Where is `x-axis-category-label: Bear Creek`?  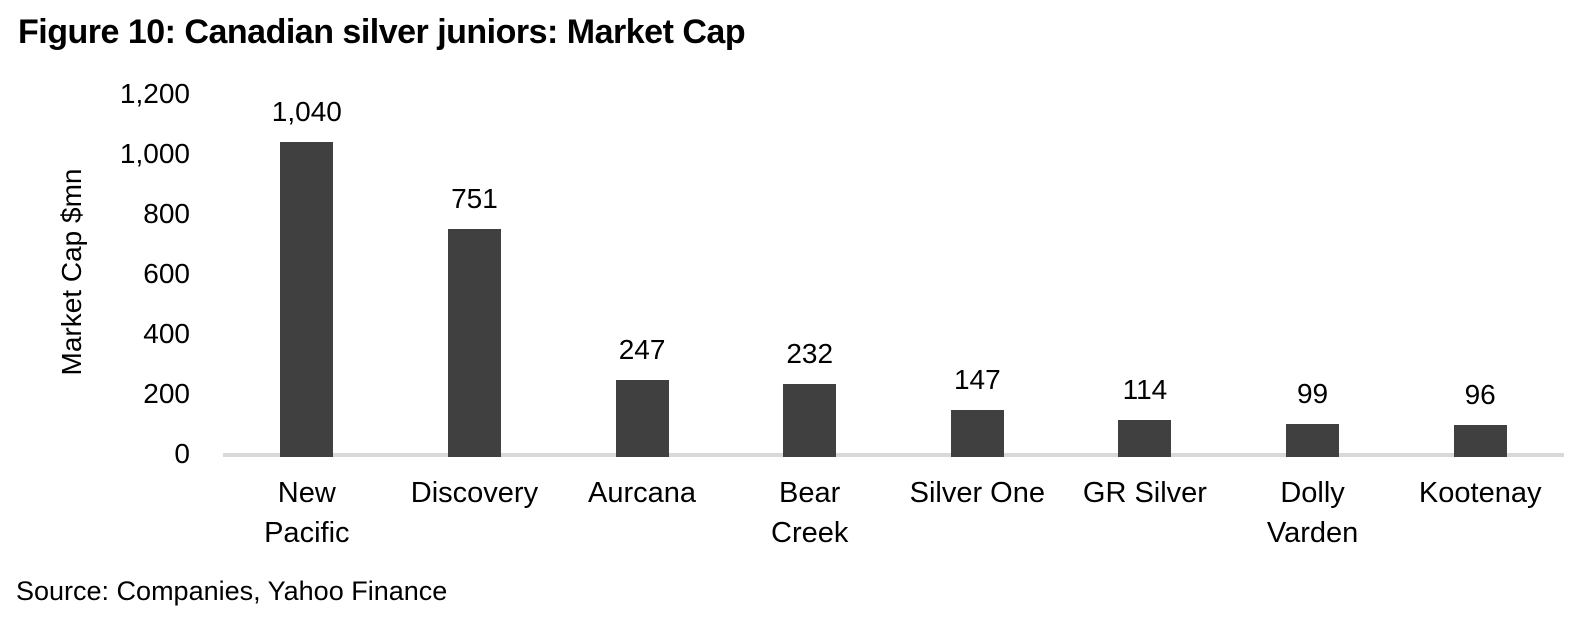 x-axis-category-label: Bear Creek is located at coordinates (810, 513).